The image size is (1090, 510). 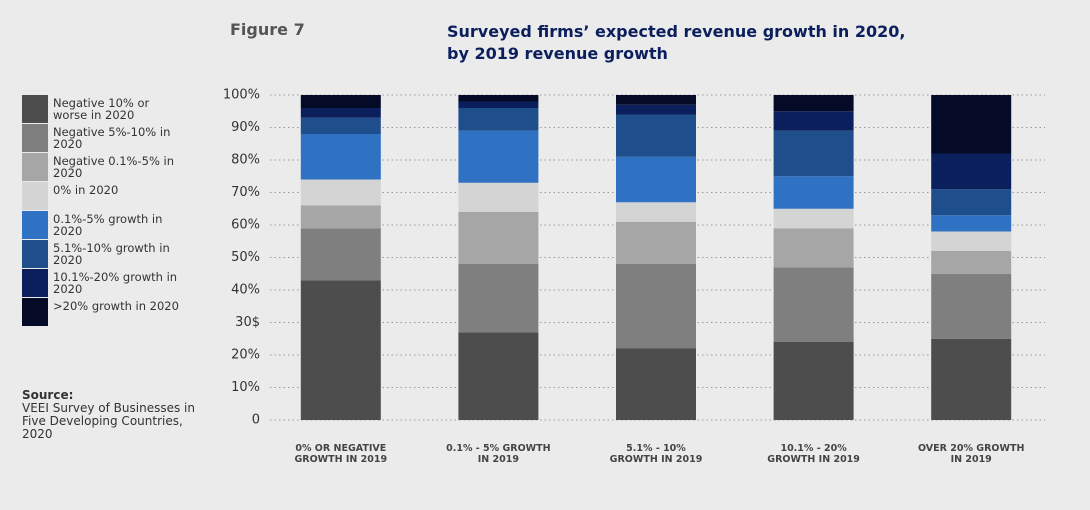 What do you see at coordinates (115, 283) in the screenshot?
I see `legend-label: 10.1%-20% growth in 2020` at bounding box center [115, 283].